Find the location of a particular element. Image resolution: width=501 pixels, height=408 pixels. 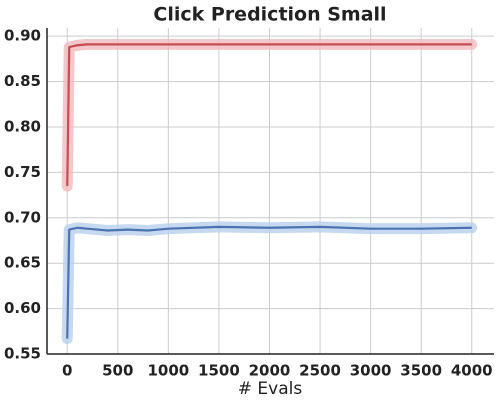

x-axis-label: # Evals is located at coordinates (270, 389).